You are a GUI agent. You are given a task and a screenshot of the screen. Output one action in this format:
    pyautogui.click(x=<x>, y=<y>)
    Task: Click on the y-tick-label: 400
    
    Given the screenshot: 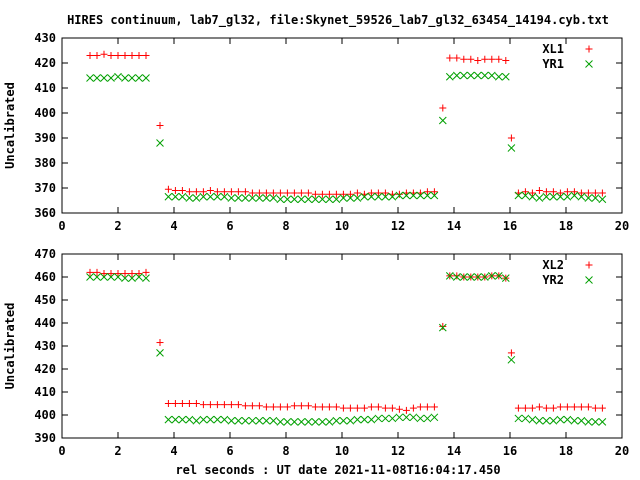 What is the action you would take?
    pyautogui.click(x=45, y=415)
    